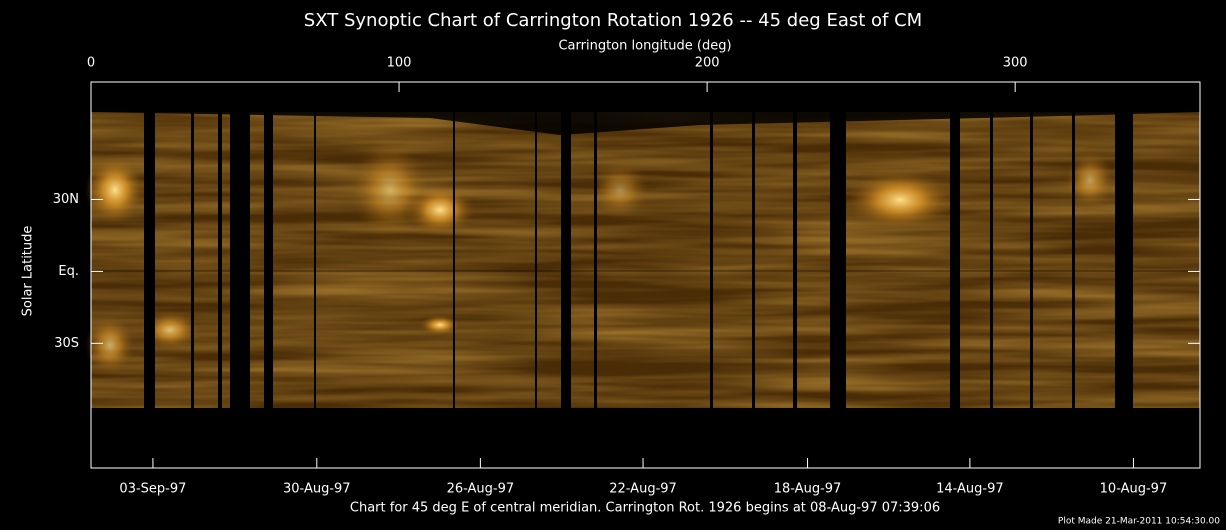  Describe the element at coordinates (152, 489) in the screenshot. I see `date-tick-label: 03-Sep-97` at that location.